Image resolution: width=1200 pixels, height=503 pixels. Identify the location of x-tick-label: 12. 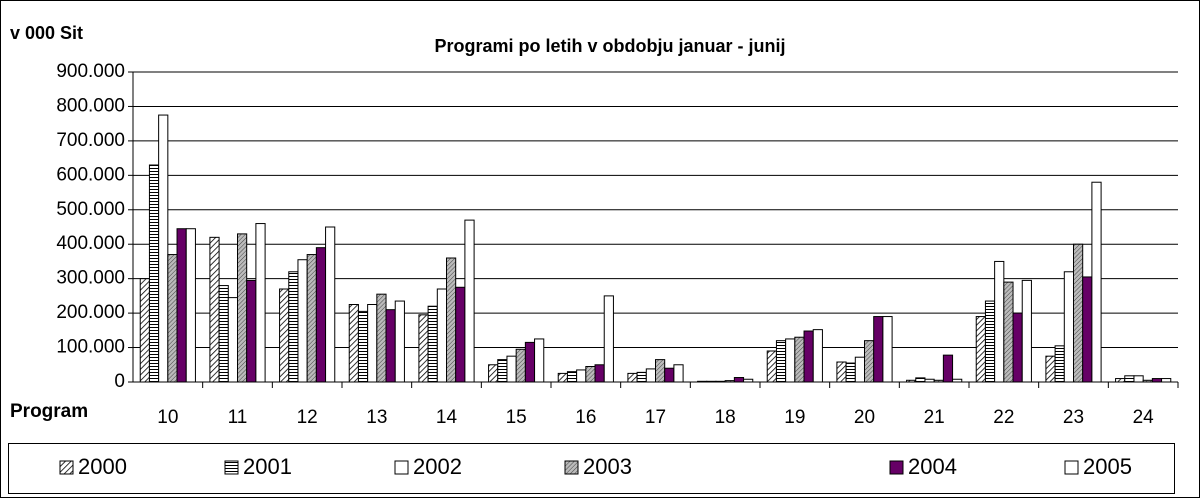
(307, 417).